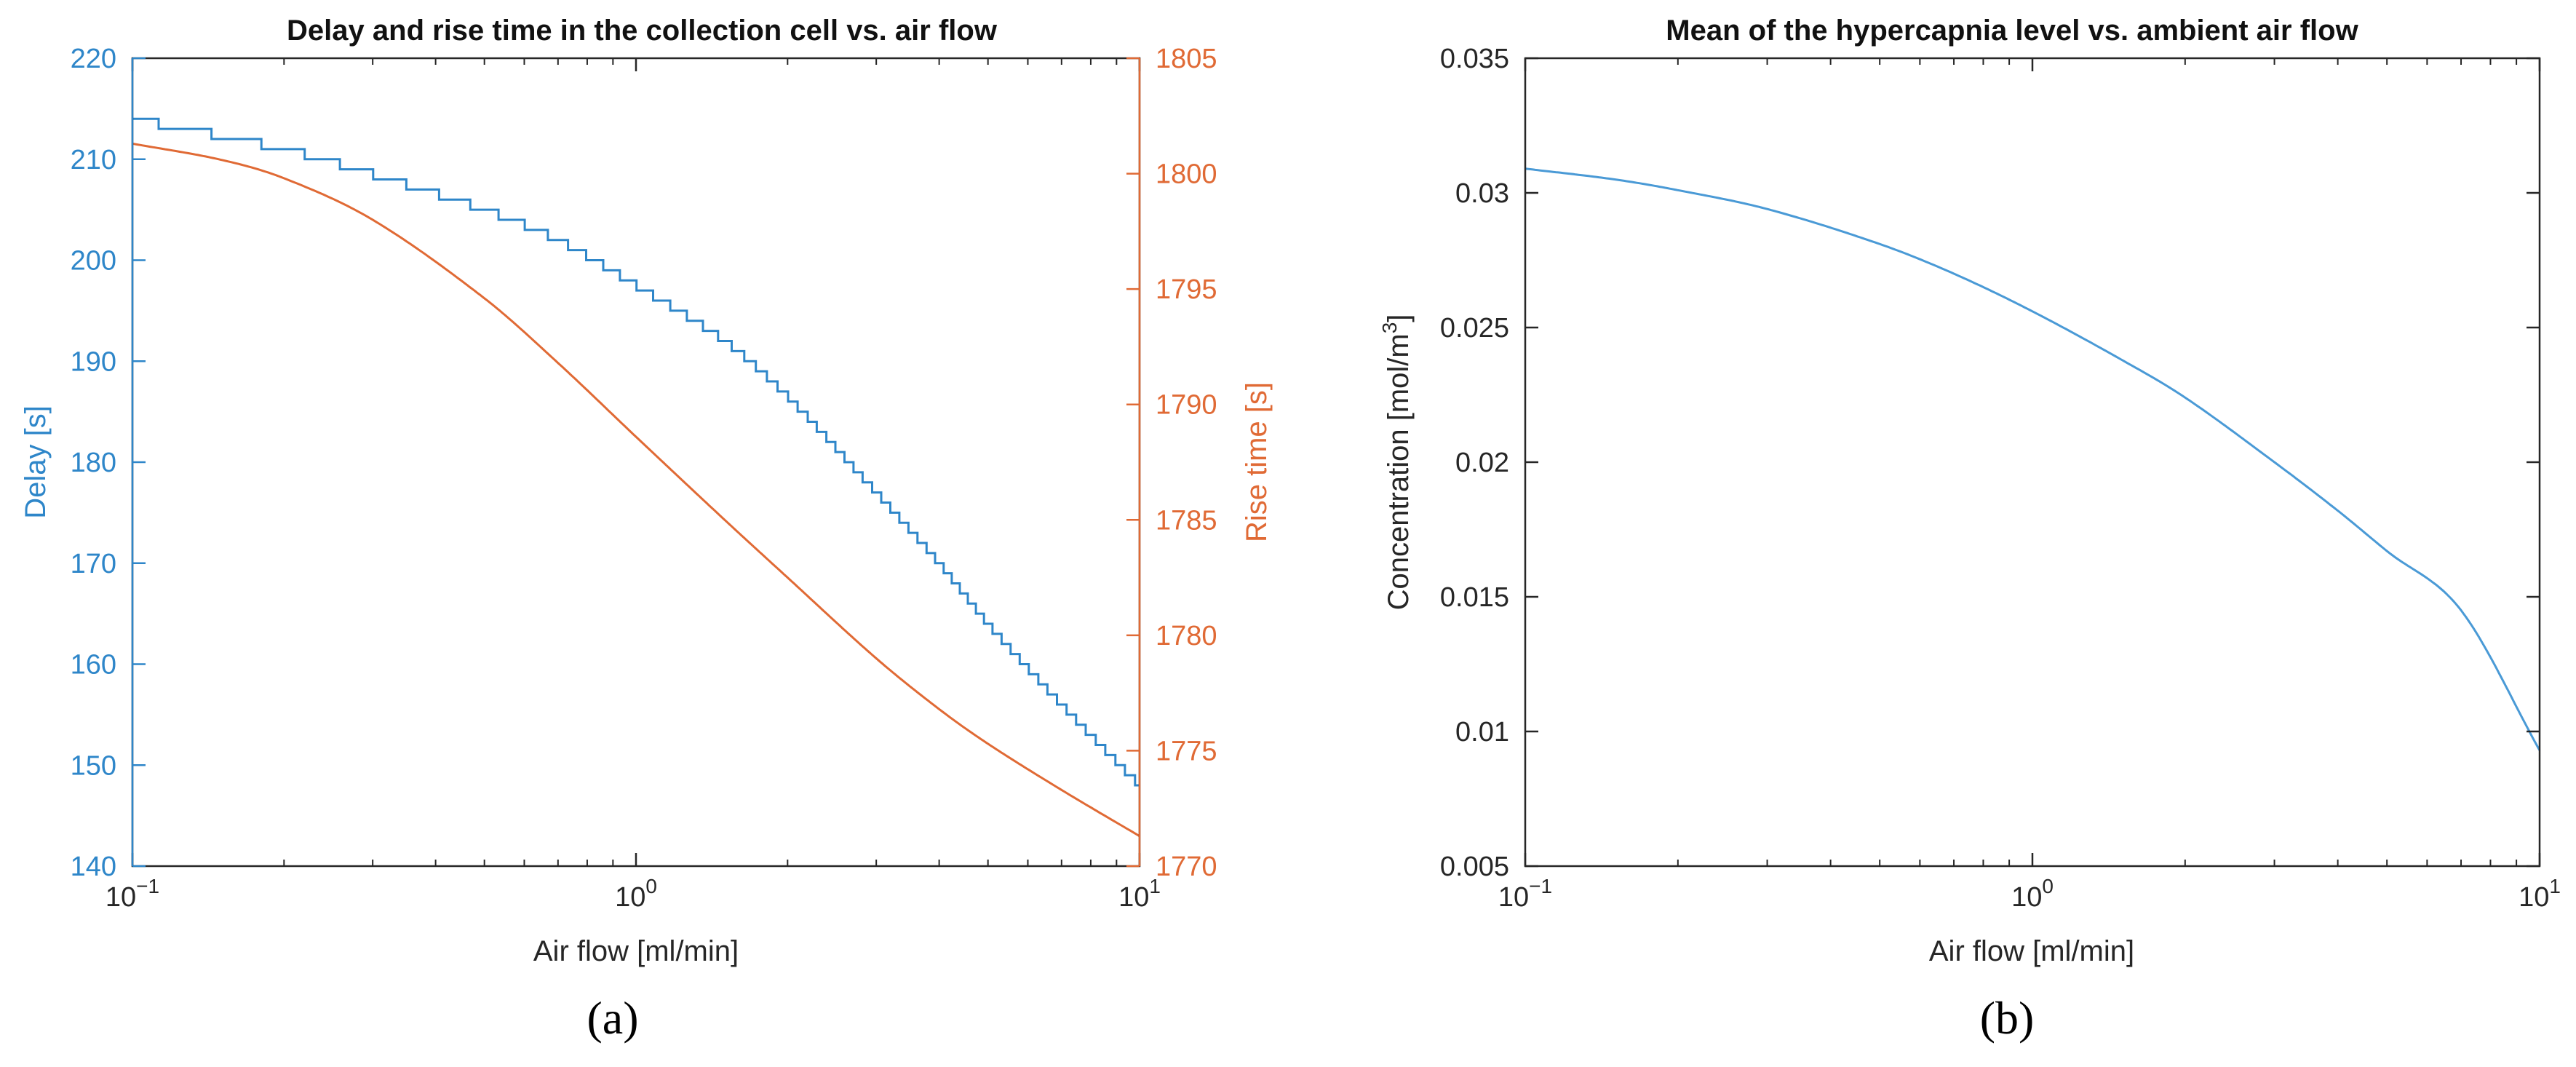 The height and width of the screenshot is (1067, 2576). What do you see at coordinates (93, 564) in the screenshot?
I see `chart-a-left-y-tick-label: 170` at bounding box center [93, 564].